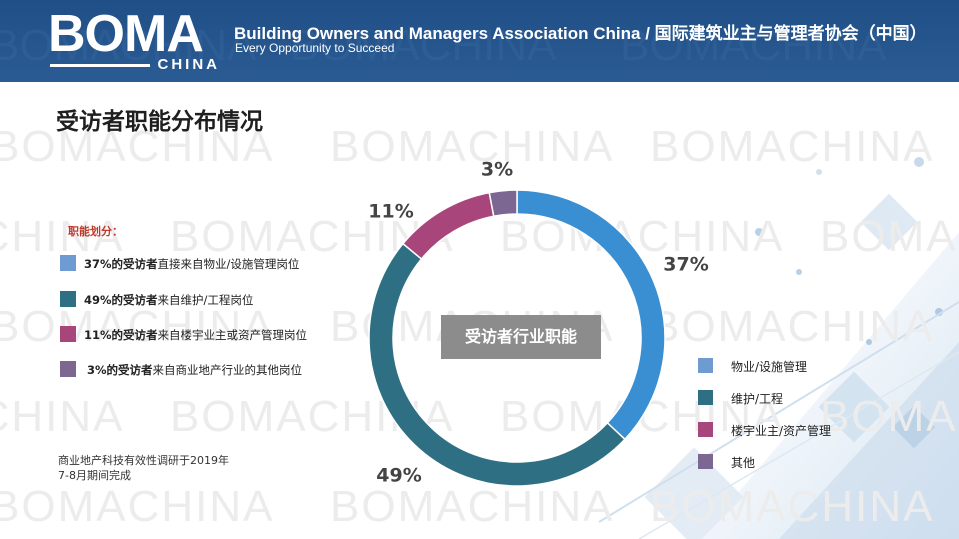 Image resolution: width=959 pixels, height=539 pixels. I want to click on survey-note-line: 商业地产科技有效性调研于2019年, so click(143, 460).